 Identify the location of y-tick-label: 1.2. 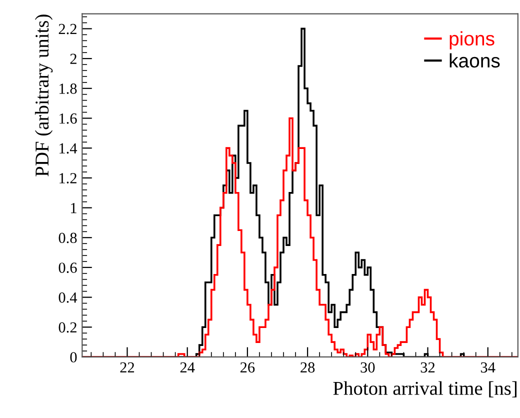
(68, 178).